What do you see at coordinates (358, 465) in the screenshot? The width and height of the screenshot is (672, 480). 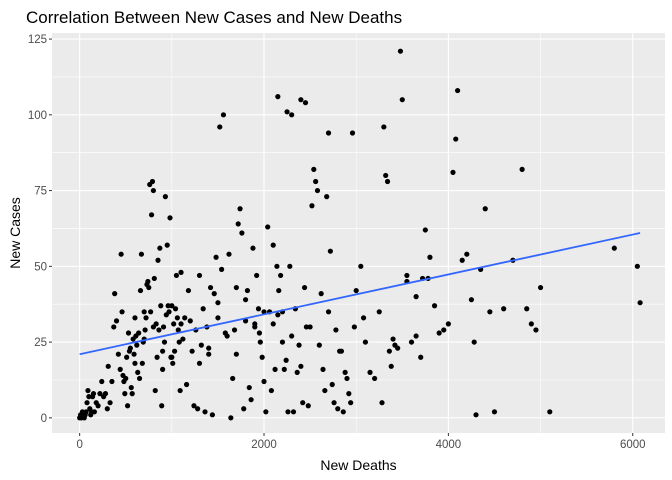 I see `x-axis-title: New Deaths` at bounding box center [358, 465].